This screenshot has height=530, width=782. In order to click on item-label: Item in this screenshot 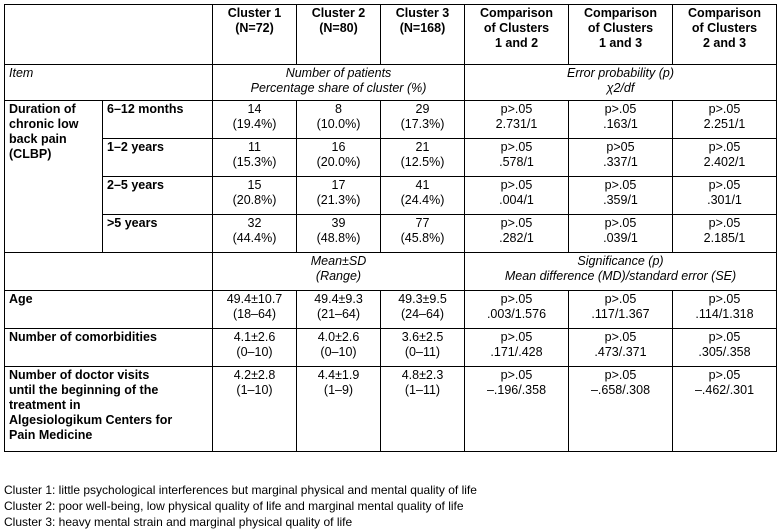, I will do `click(108, 82)`.